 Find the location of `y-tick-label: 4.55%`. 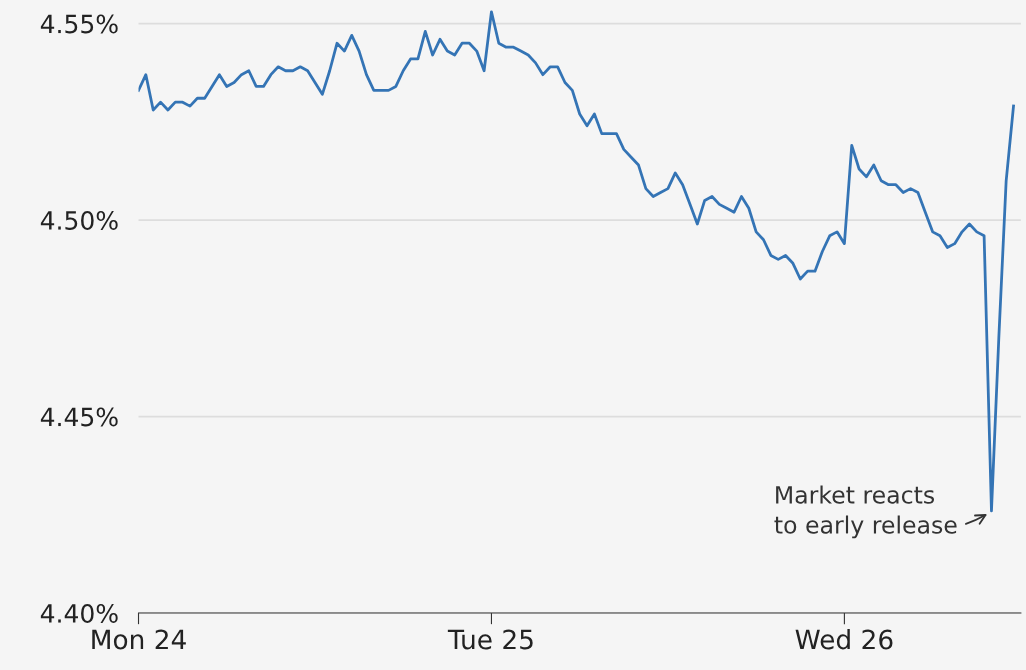

y-tick-label: 4.55% is located at coordinates (79, 24).